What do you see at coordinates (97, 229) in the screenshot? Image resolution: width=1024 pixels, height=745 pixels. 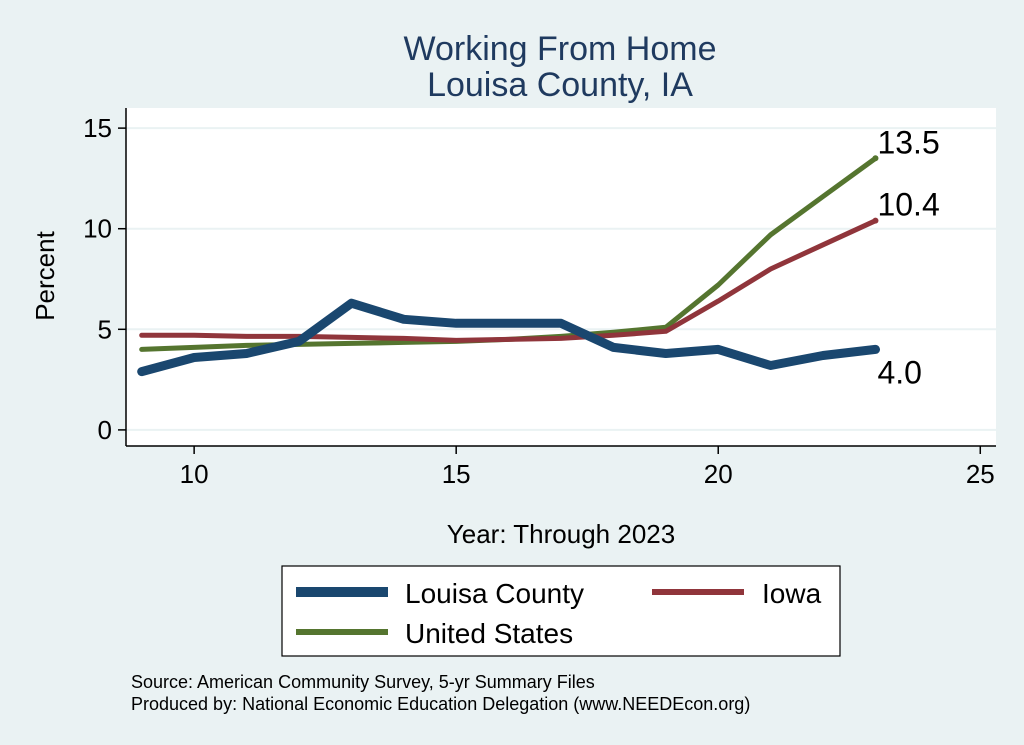 I see `y-tick-label: 10` at bounding box center [97, 229].